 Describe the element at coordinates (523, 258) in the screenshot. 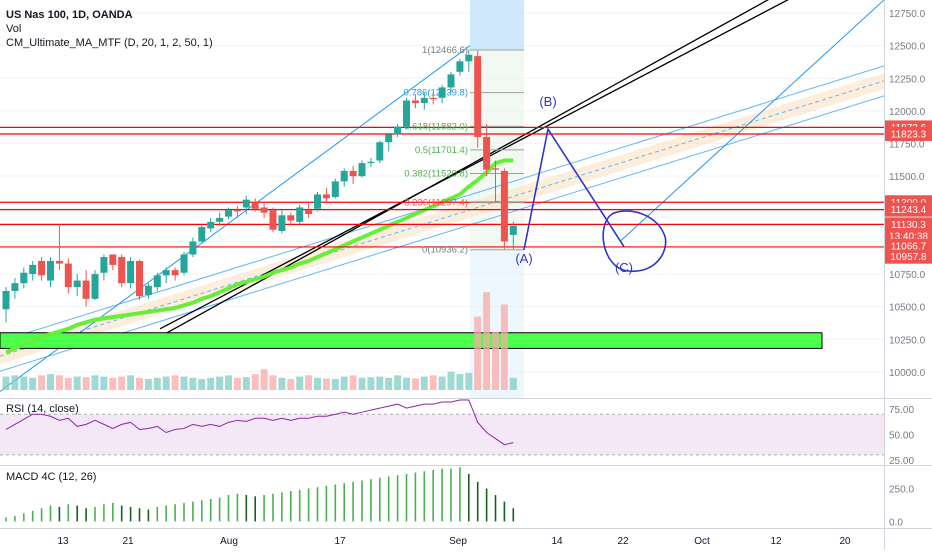

I see `wave-label-a: (A)` at that location.